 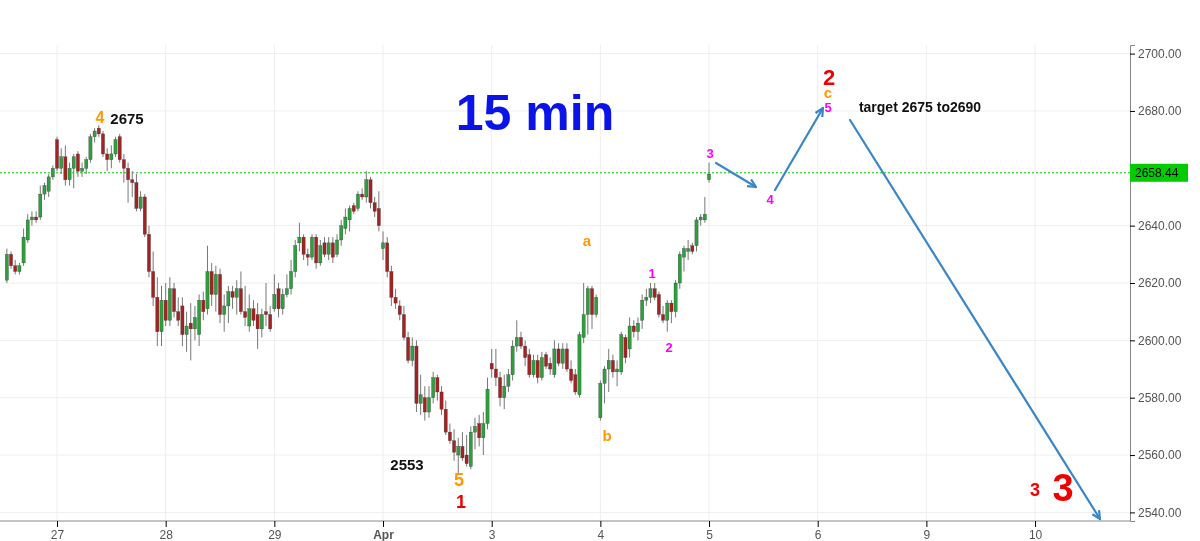 I want to click on annotation: 2553, so click(x=407, y=465).